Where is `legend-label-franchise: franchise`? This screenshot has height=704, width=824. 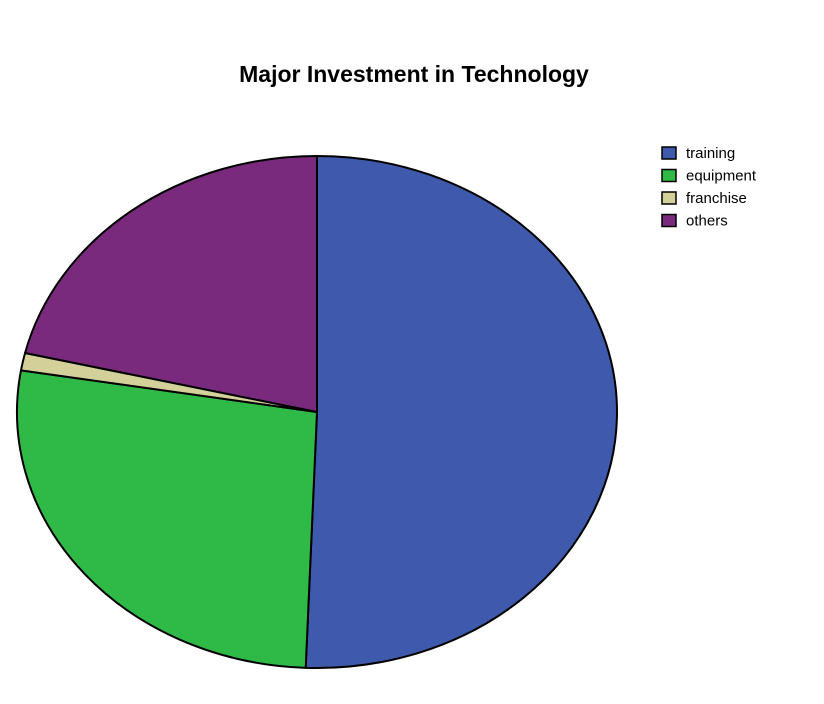
legend-label-franchise: franchise is located at coordinates (716, 198).